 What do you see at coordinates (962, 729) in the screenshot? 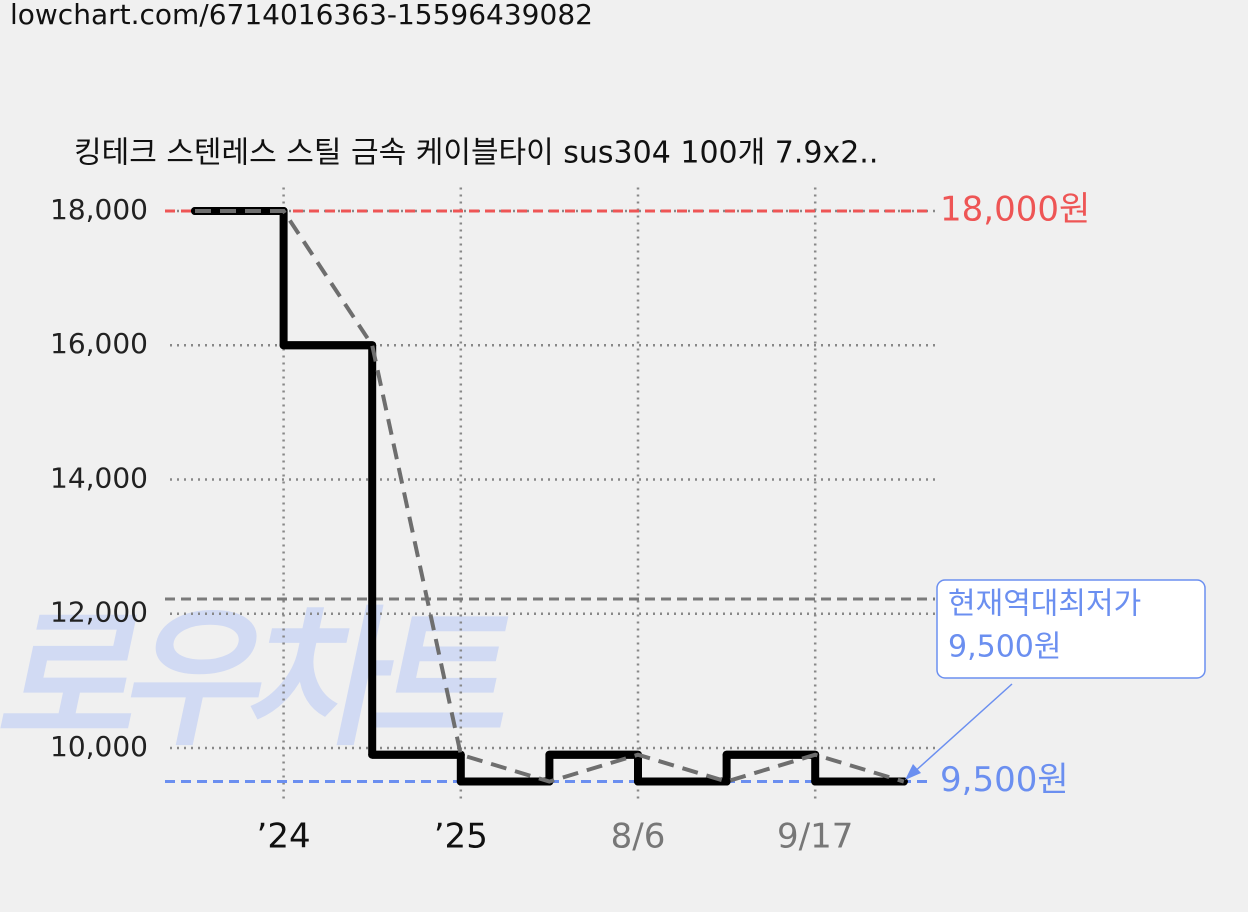
I see `callout-arrow` at bounding box center [962, 729].